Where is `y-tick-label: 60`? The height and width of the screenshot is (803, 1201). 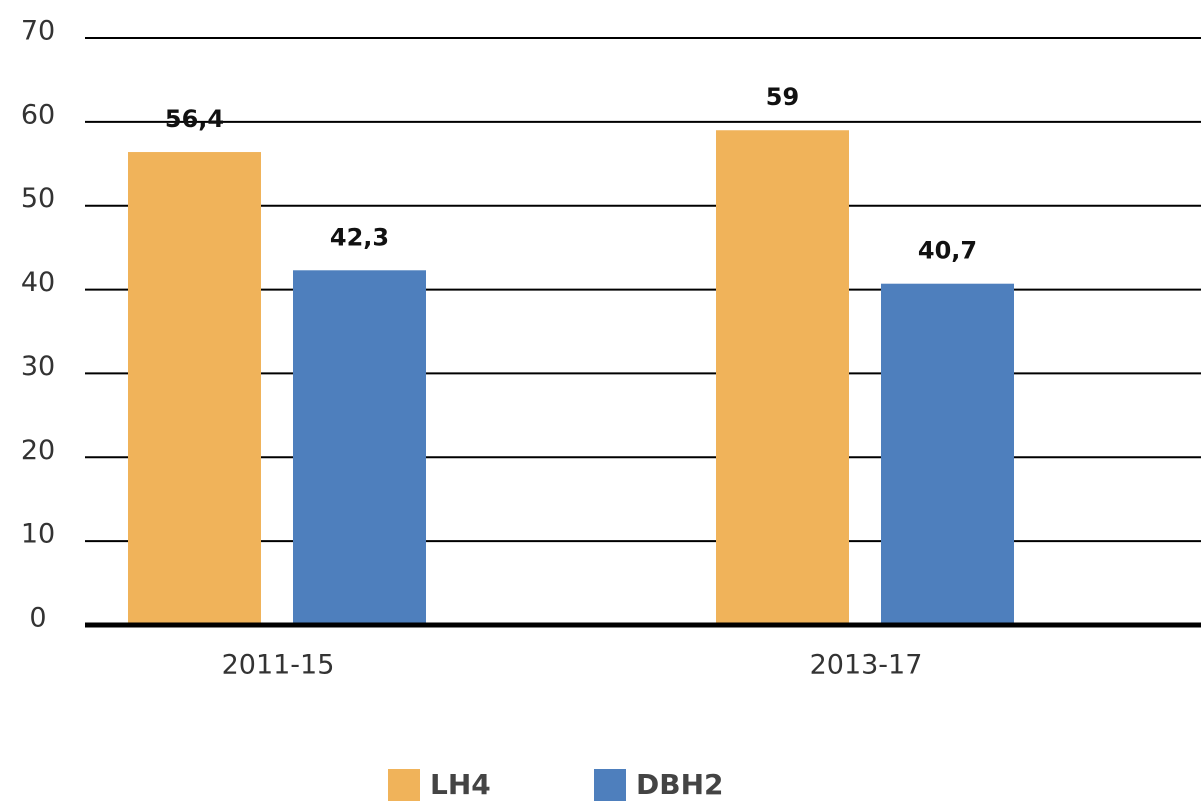
y-tick-label: 60 is located at coordinates (38, 114).